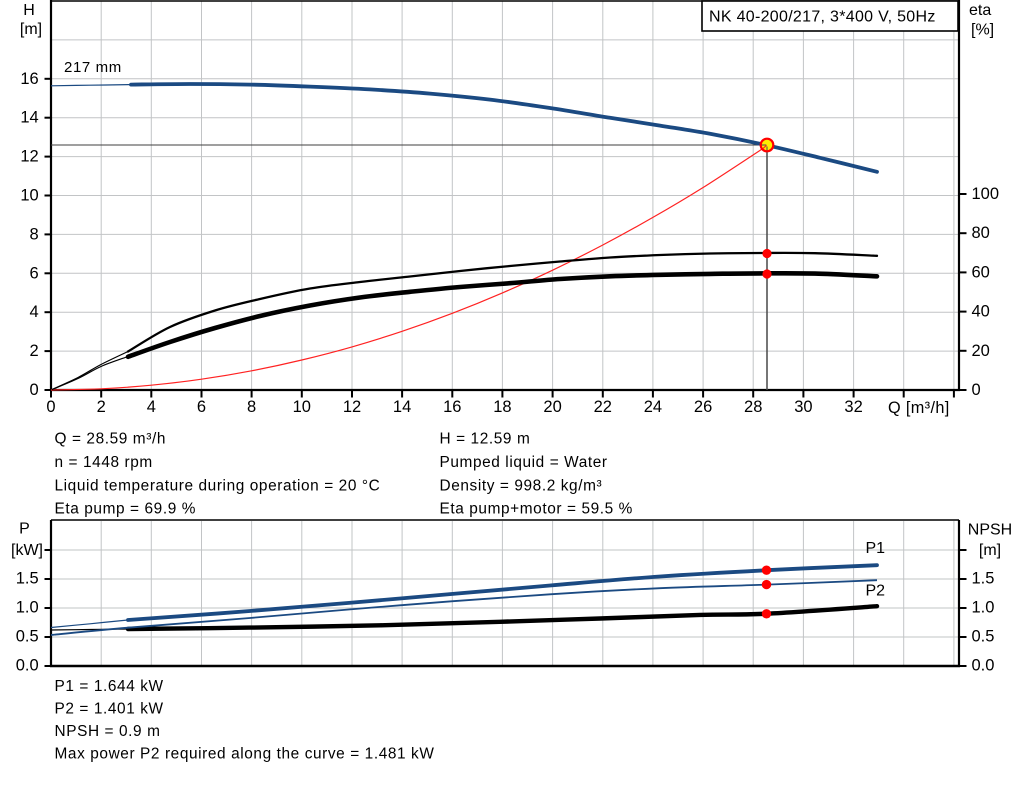 This screenshot has height=786, width=1024. Describe the element at coordinates (603, 407) in the screenshot. I see `svg-text: 22` at that location.